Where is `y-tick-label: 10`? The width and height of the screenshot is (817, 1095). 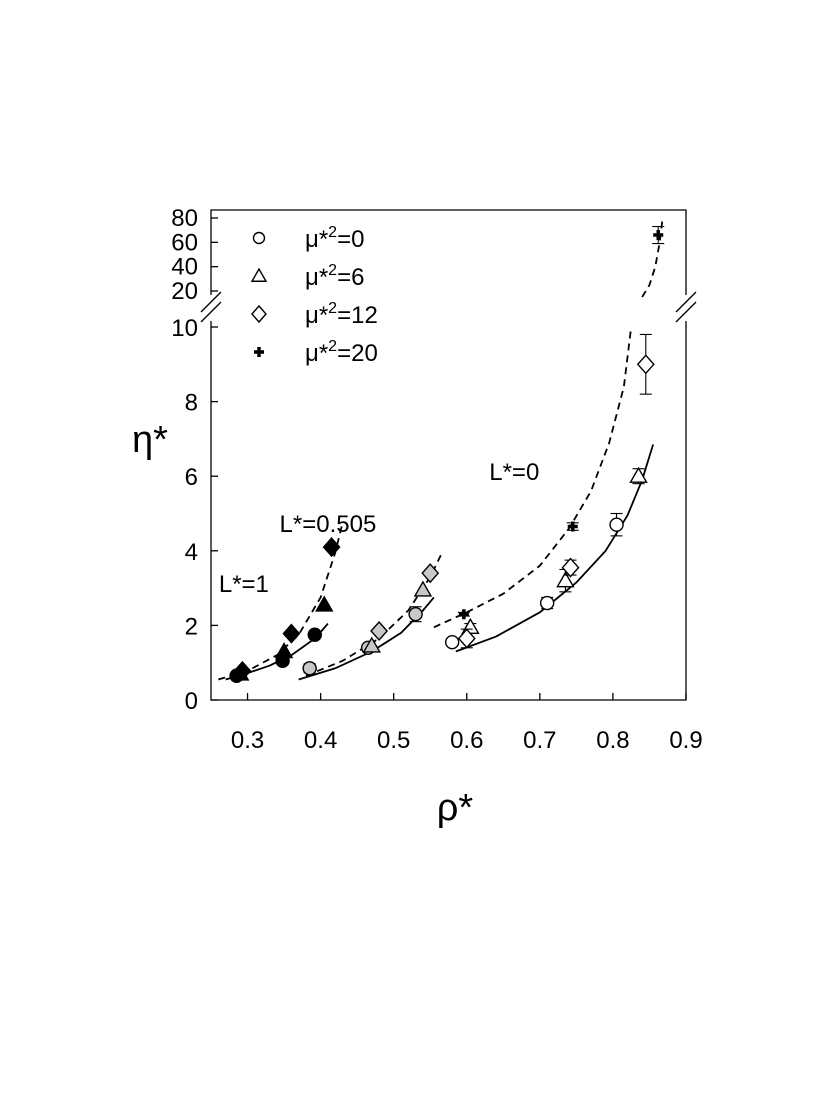
y-tick-label: 10 is located at coordinates (184, 328).